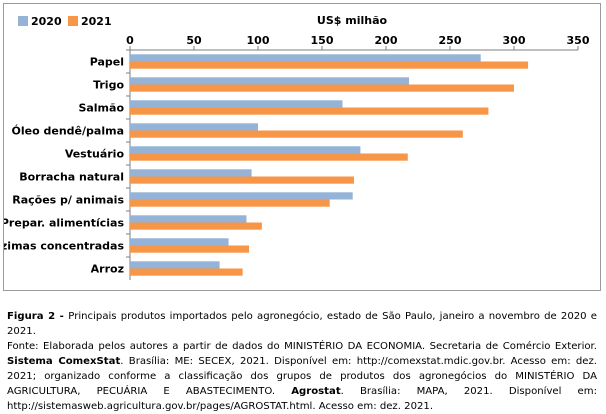 Image resolution: width=606 pixels, height=414 pixels. What do you see at coordinates (38, 316) in the screenshot?
I see `figure-label: Figura 2 -` at bounding box center [38, 316].